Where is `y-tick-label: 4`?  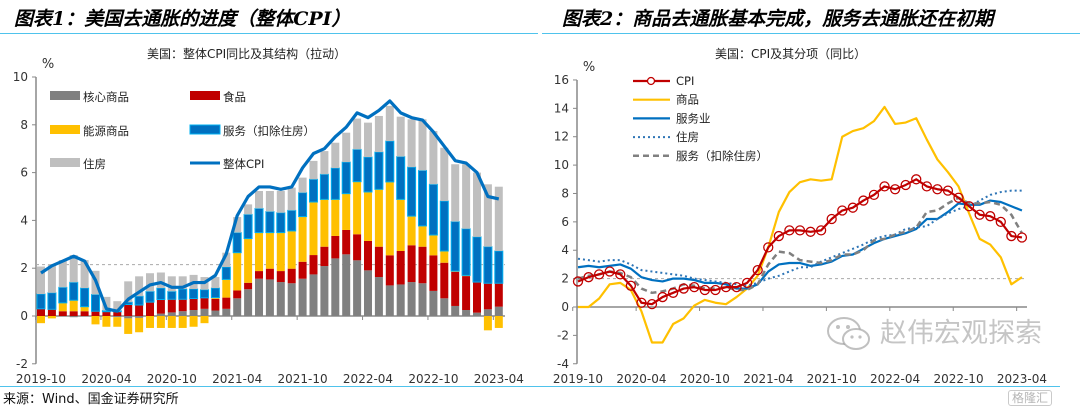 y-tick-label: 4 is located at coordinates (24, 220).